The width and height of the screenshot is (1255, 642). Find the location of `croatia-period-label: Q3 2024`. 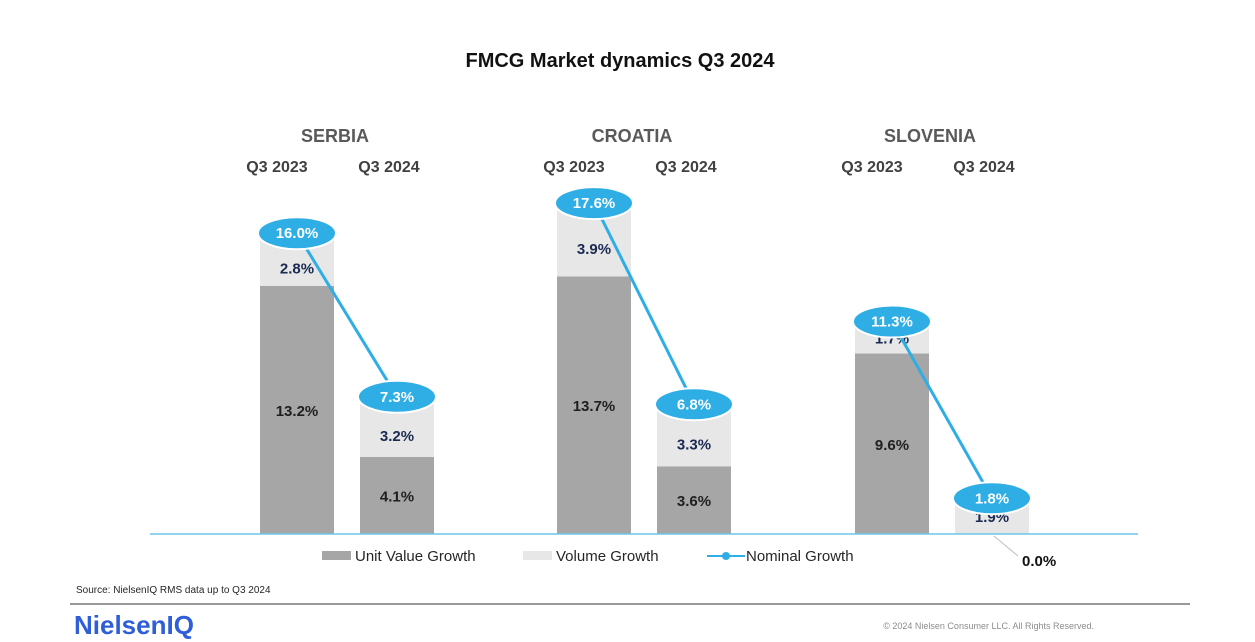

croatia-period-label: Q3 2024 is located at coordinates (685, 167).